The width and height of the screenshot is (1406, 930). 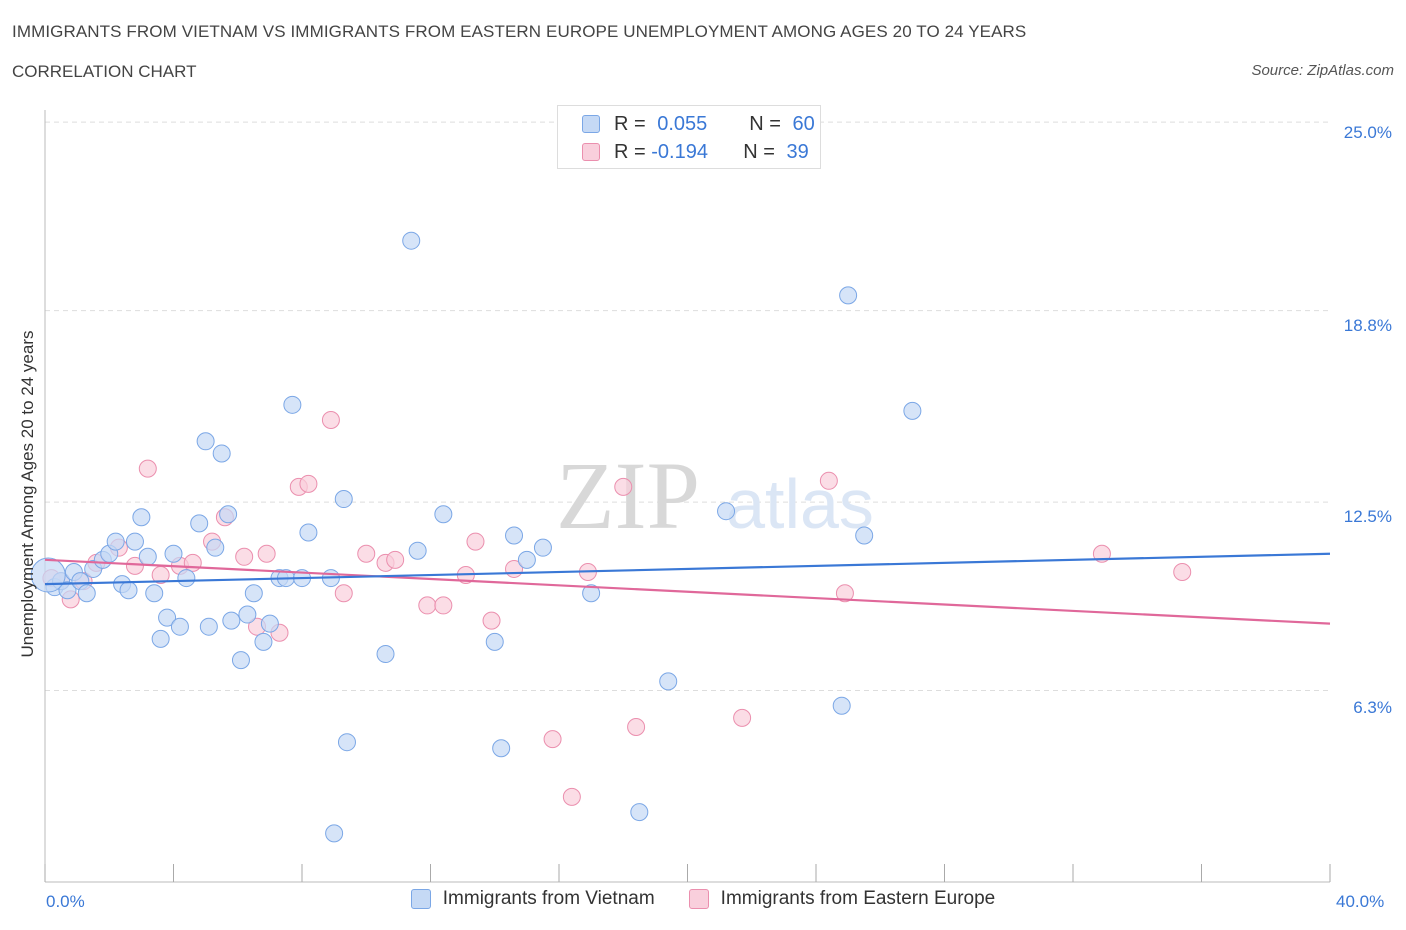 I want to click on n-value: 39, so click(x=797, y=151).